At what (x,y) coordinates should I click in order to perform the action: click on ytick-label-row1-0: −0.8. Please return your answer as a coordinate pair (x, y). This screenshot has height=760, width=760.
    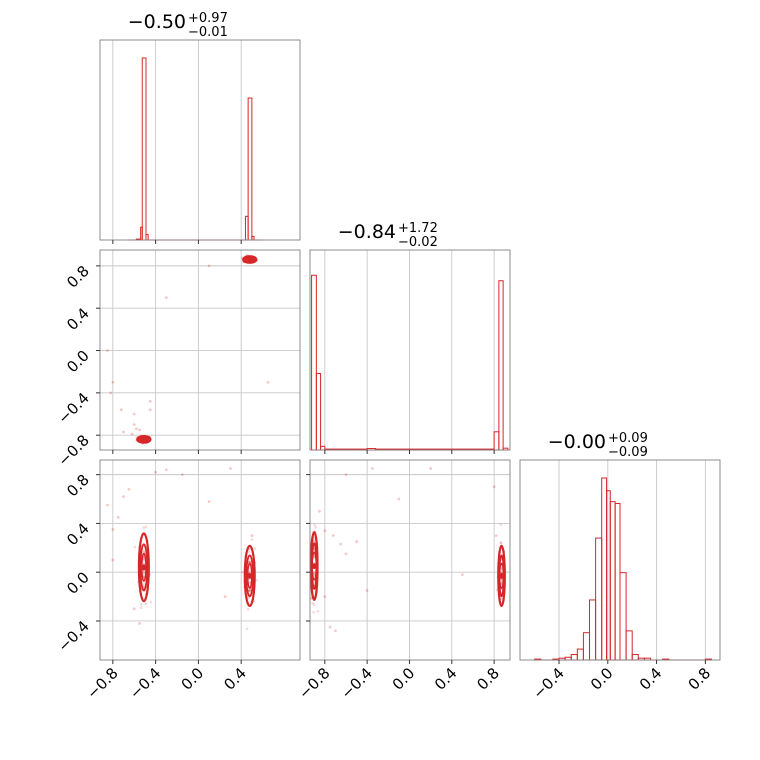
    Looking at the image, I should click on (73, 450).